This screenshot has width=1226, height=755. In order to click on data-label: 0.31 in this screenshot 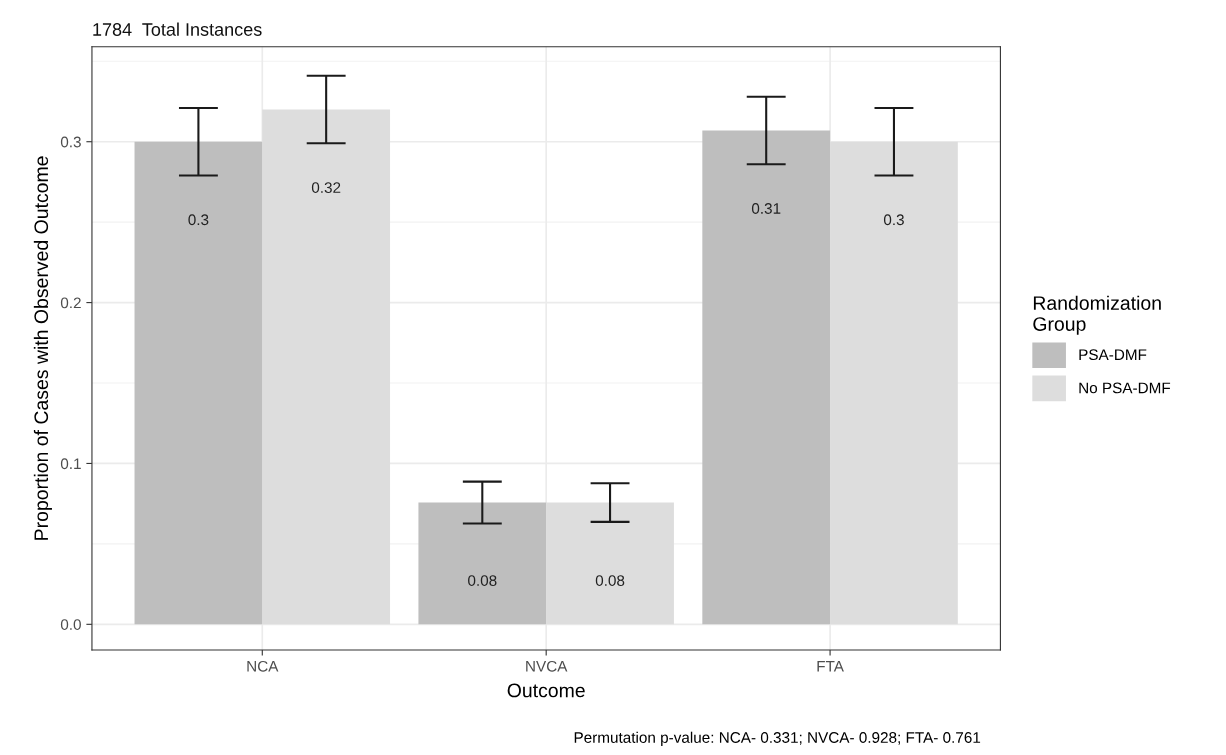, I will do `click(766, 208)`.